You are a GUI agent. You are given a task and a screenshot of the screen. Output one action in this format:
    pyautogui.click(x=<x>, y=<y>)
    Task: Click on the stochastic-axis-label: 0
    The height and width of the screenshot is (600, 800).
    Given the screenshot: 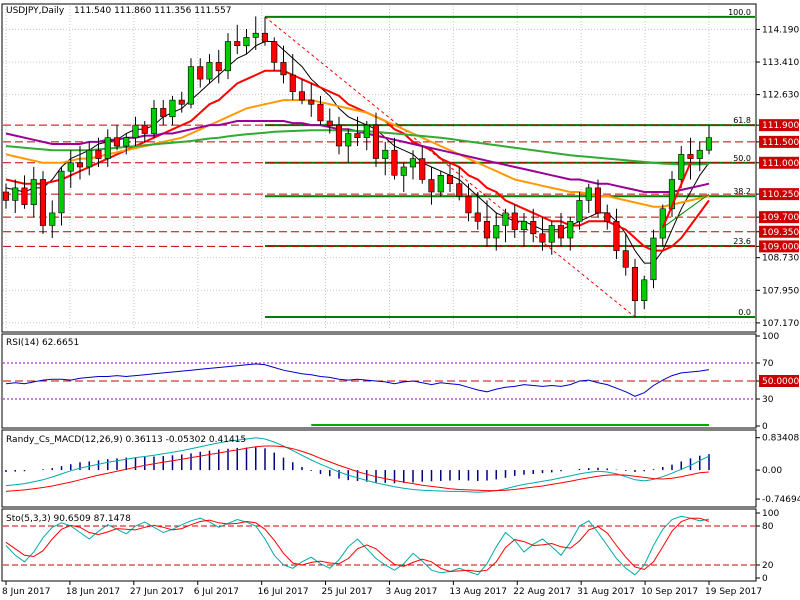 What is the action you would take?
    pyautogui.click(x=765, y=579)
    